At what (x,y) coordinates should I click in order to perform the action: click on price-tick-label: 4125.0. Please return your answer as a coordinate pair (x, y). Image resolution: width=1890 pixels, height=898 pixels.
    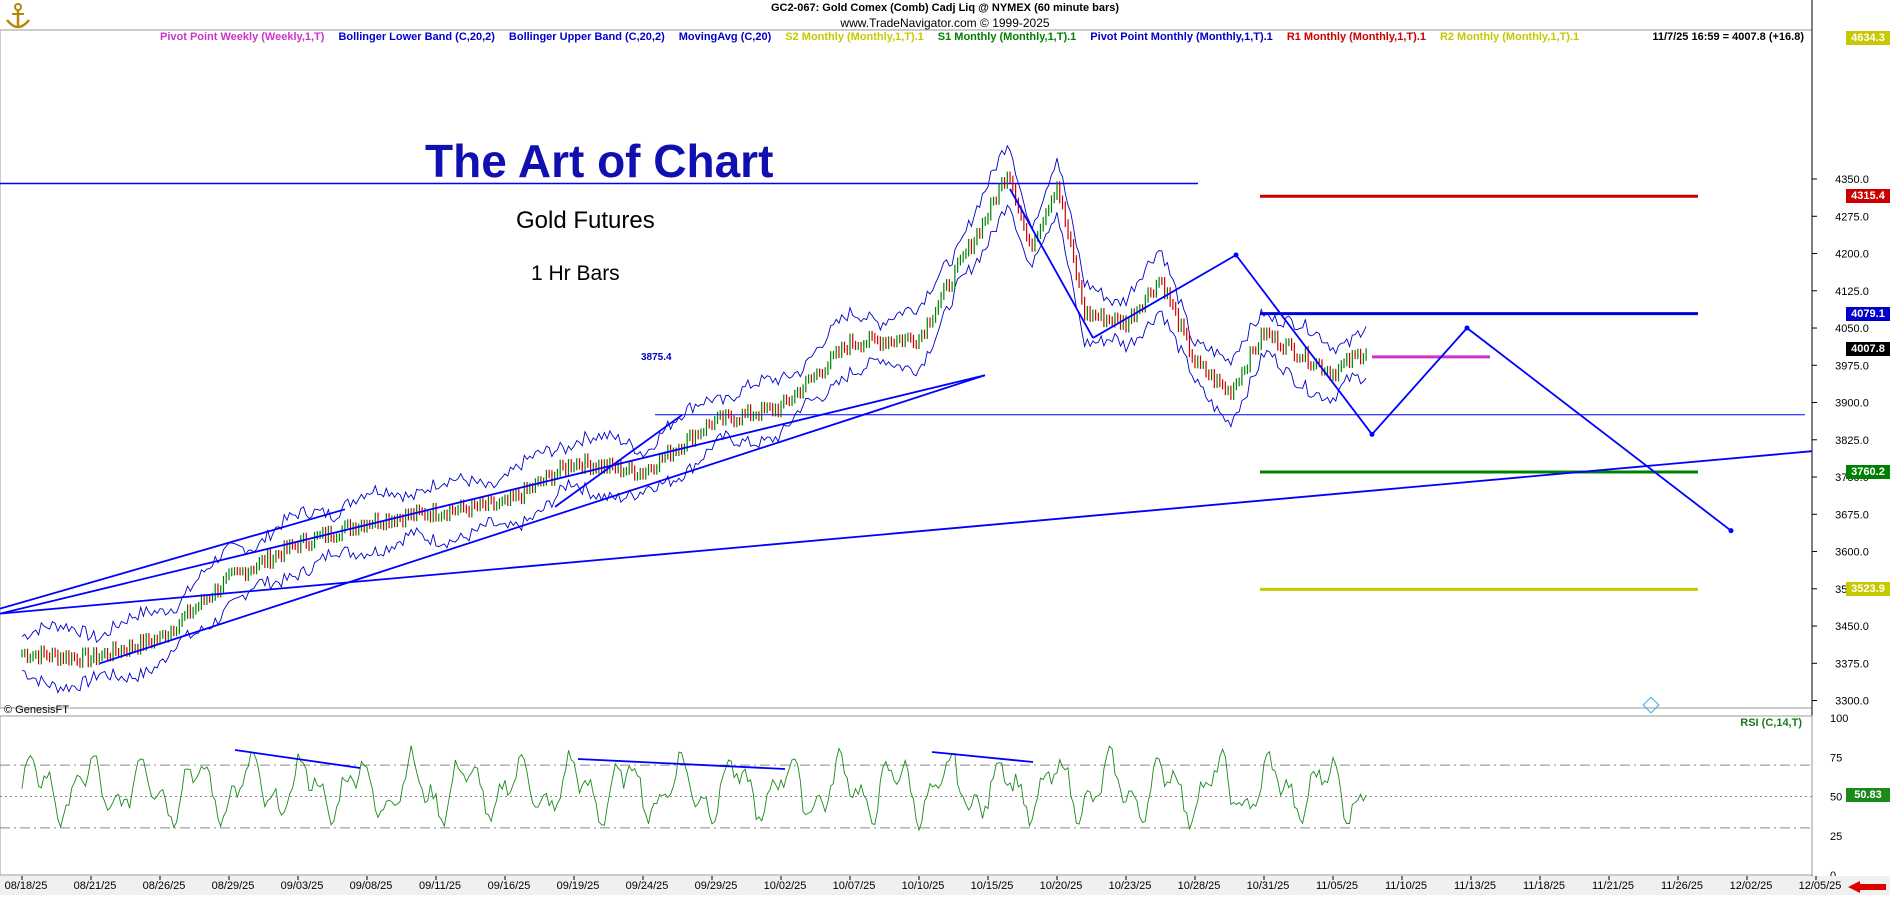
    Looking at the image, I should click on (1852, 292).